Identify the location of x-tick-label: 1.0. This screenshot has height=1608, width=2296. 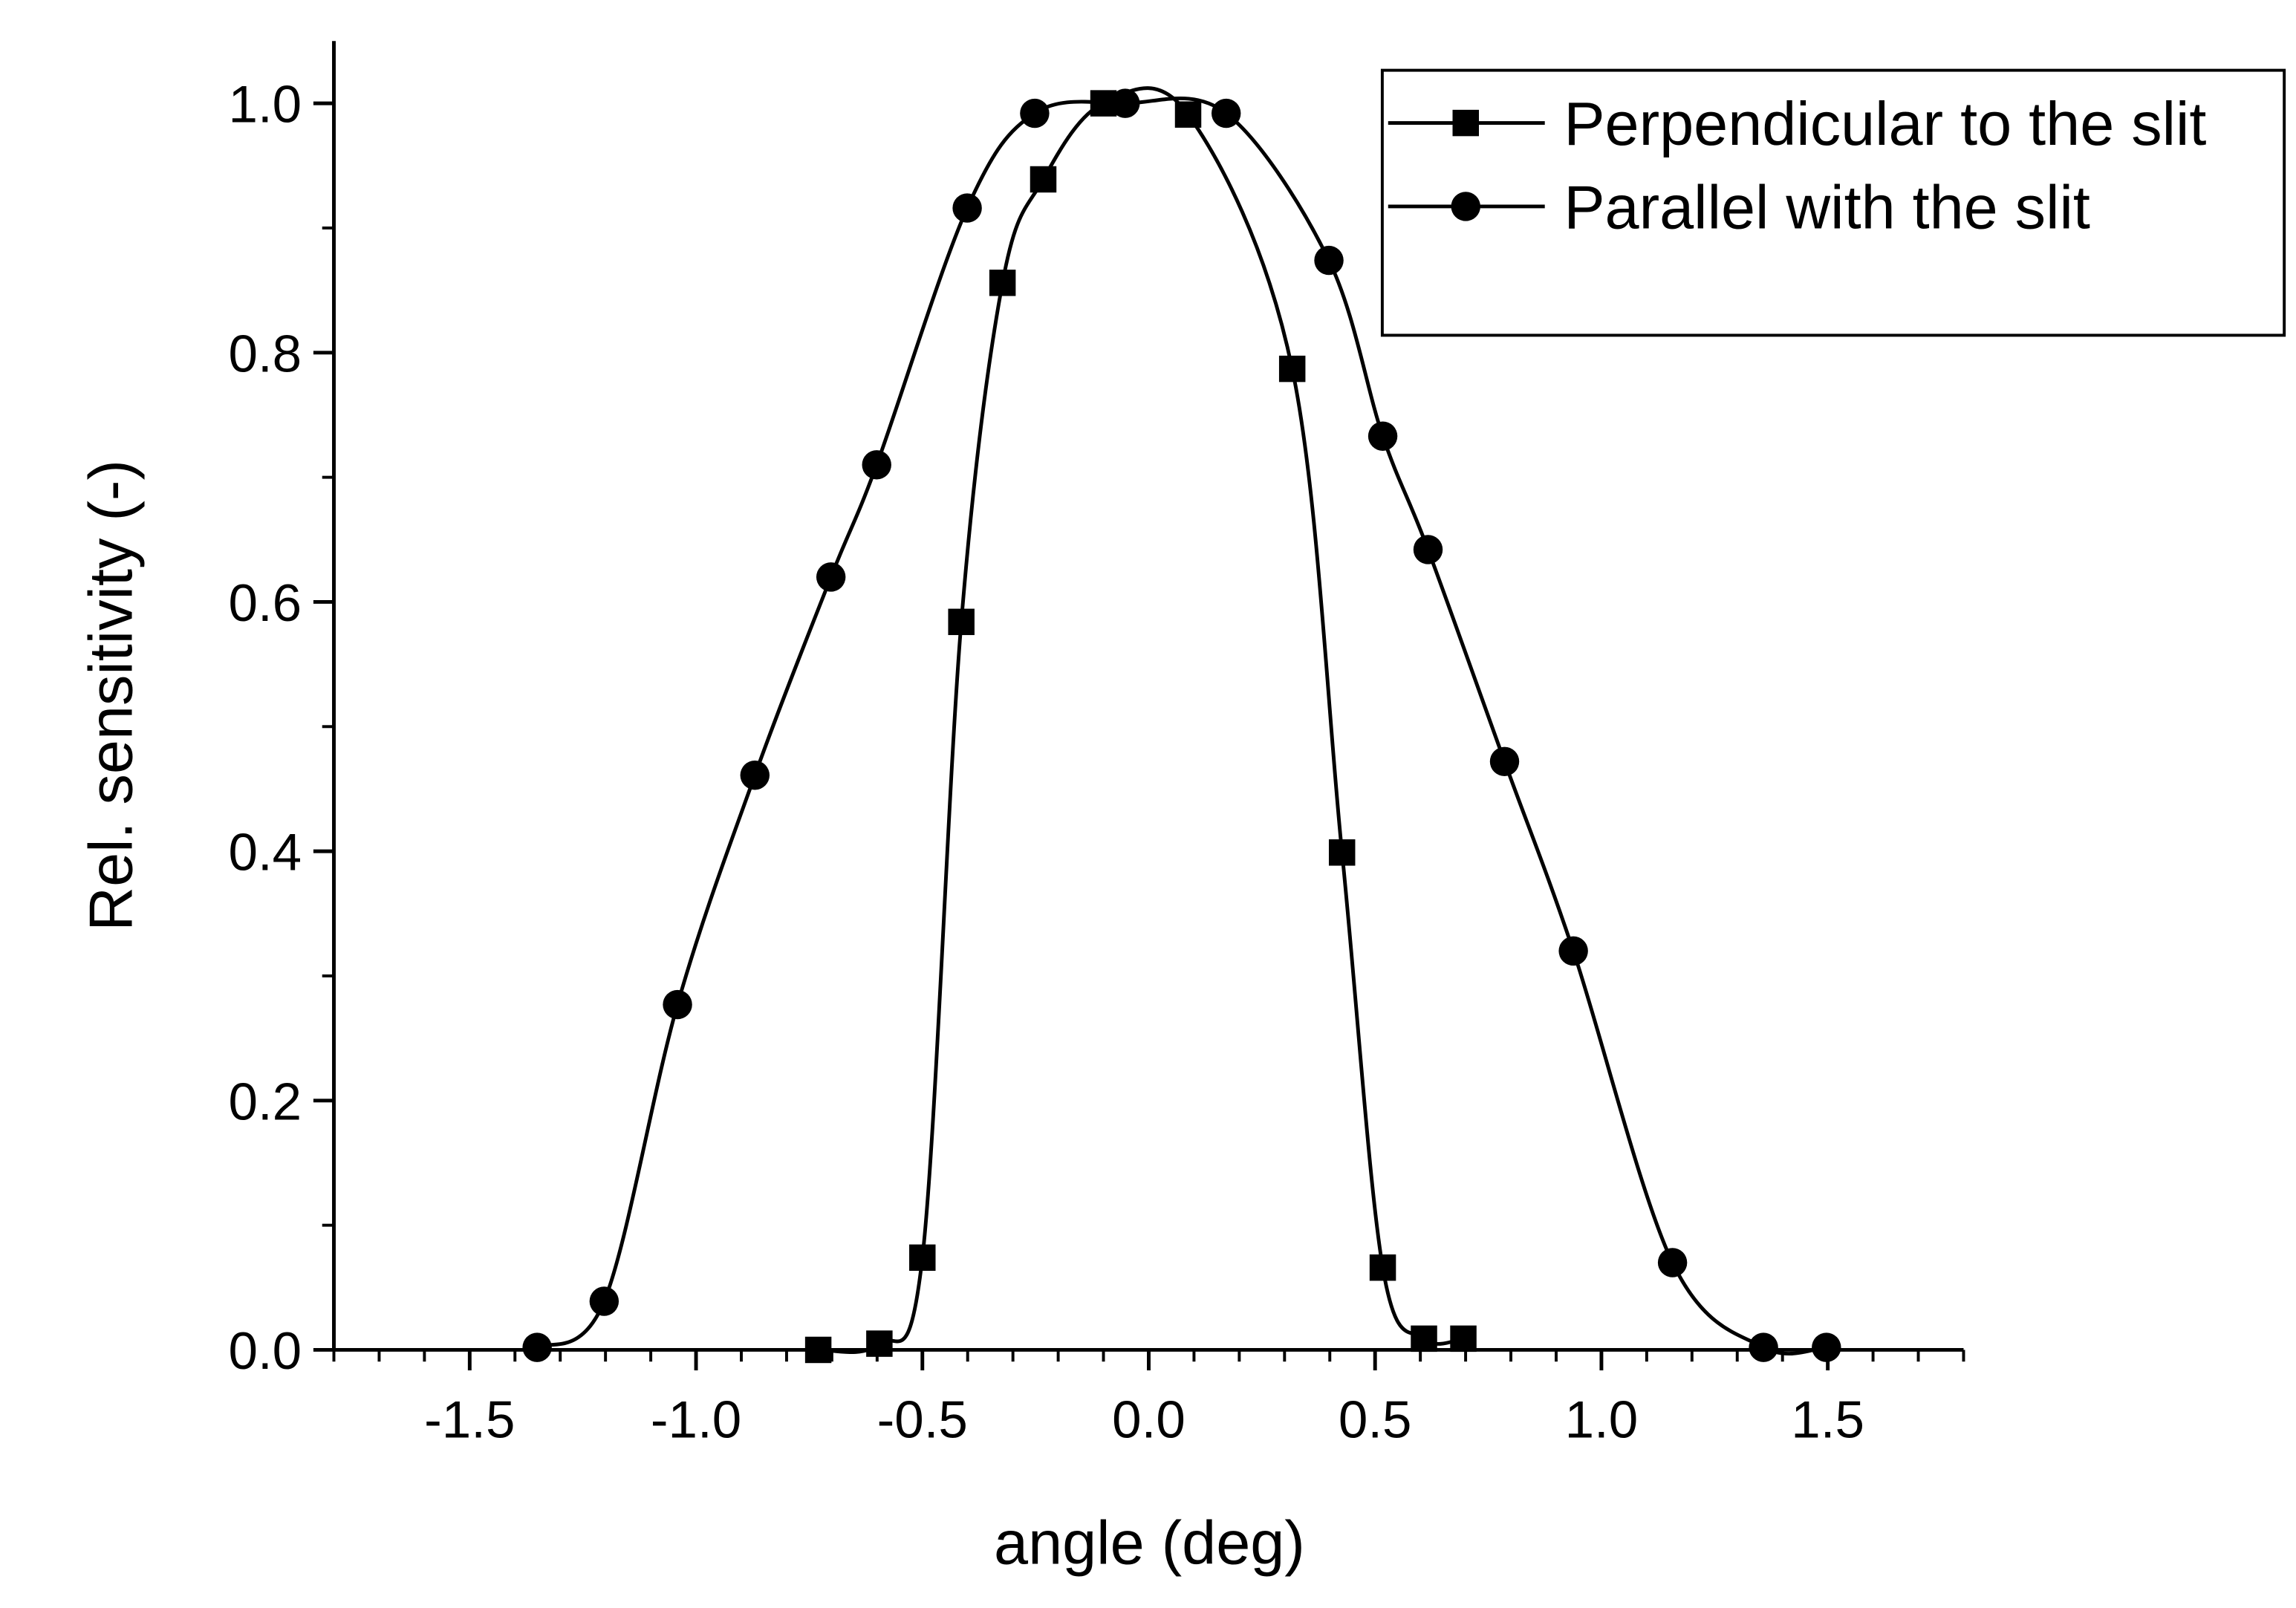
(1602, 1420).